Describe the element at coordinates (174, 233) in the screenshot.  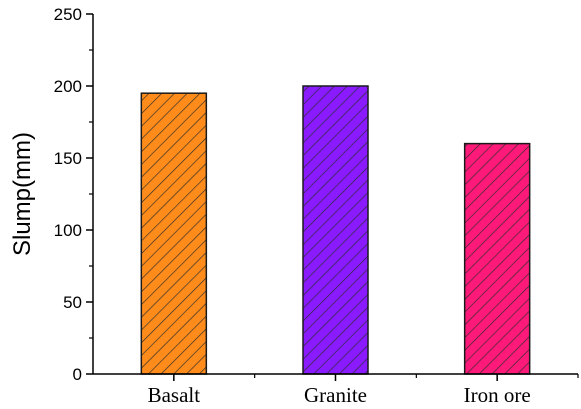
I see `bar-basalt` at that location.